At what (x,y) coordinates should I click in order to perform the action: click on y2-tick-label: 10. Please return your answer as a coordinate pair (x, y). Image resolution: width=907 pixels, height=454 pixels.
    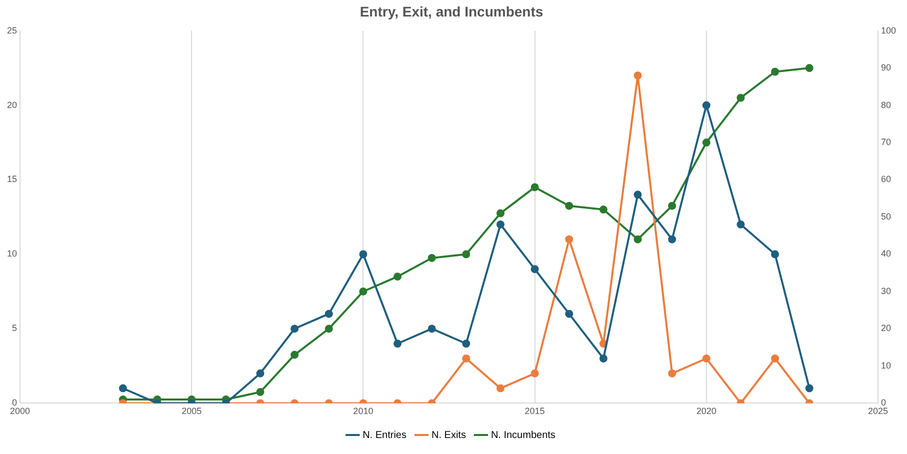
    Looking at the image, I should click on (885, 365).